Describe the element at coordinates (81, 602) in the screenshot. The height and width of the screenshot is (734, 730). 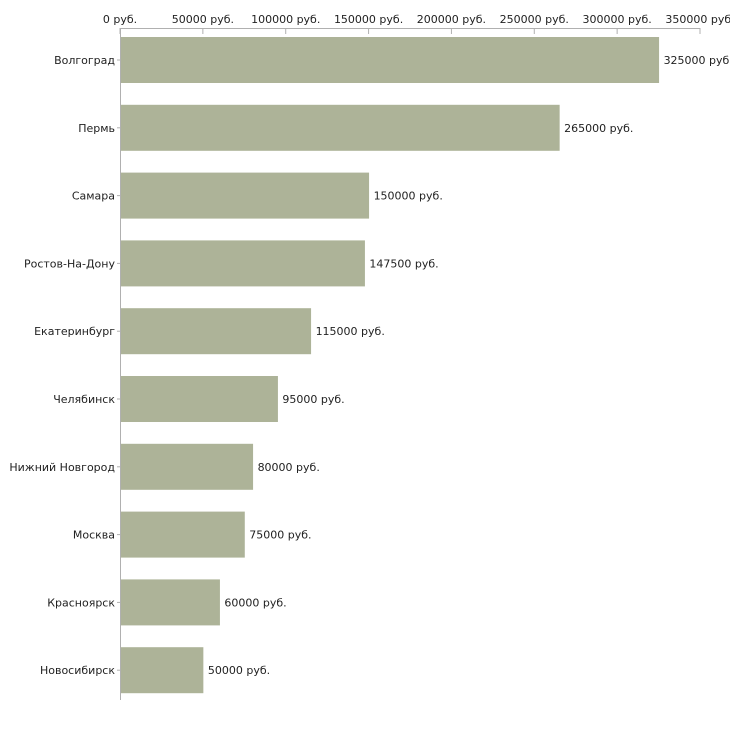
I see `category-label: Красноярск` at that location.